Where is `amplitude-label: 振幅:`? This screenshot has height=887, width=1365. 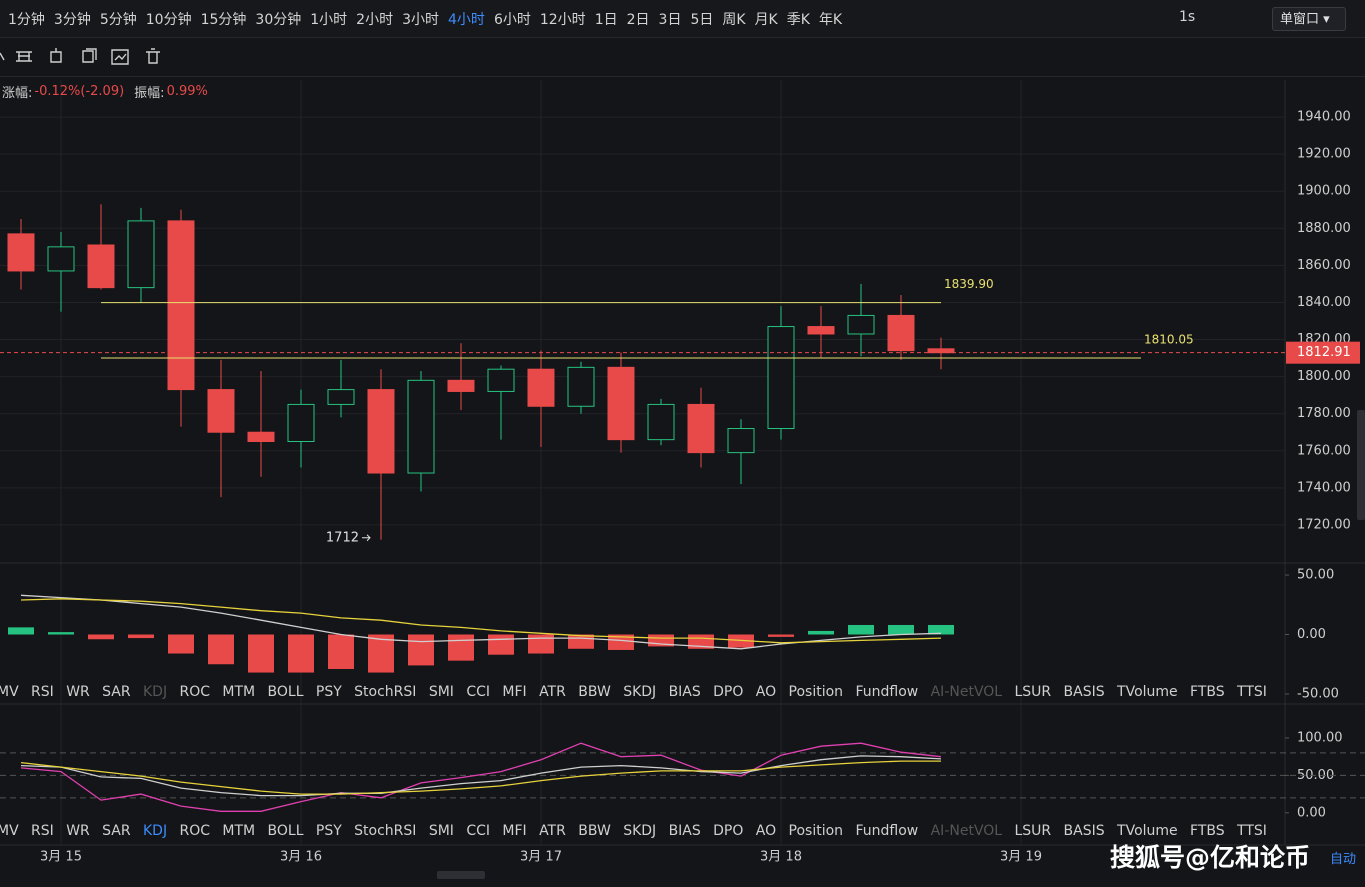
amplitude-label: 振幅: is located at coordinates (149, 93).